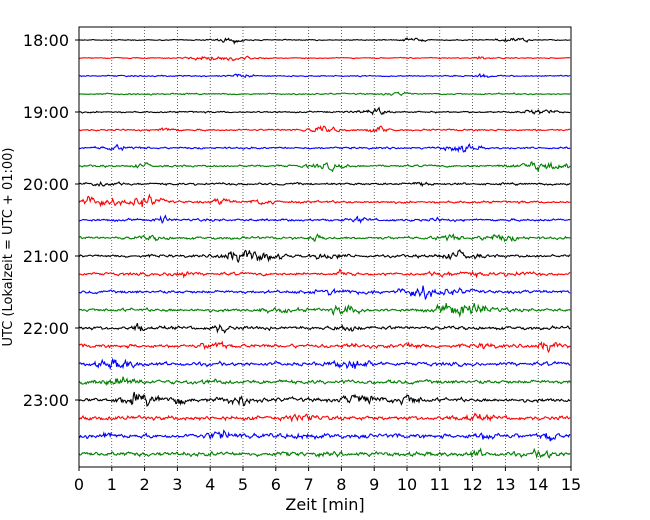  Describe the element at coordinates (177, 484) in the screenshot. I see `x-tick-label: 3` at that location.